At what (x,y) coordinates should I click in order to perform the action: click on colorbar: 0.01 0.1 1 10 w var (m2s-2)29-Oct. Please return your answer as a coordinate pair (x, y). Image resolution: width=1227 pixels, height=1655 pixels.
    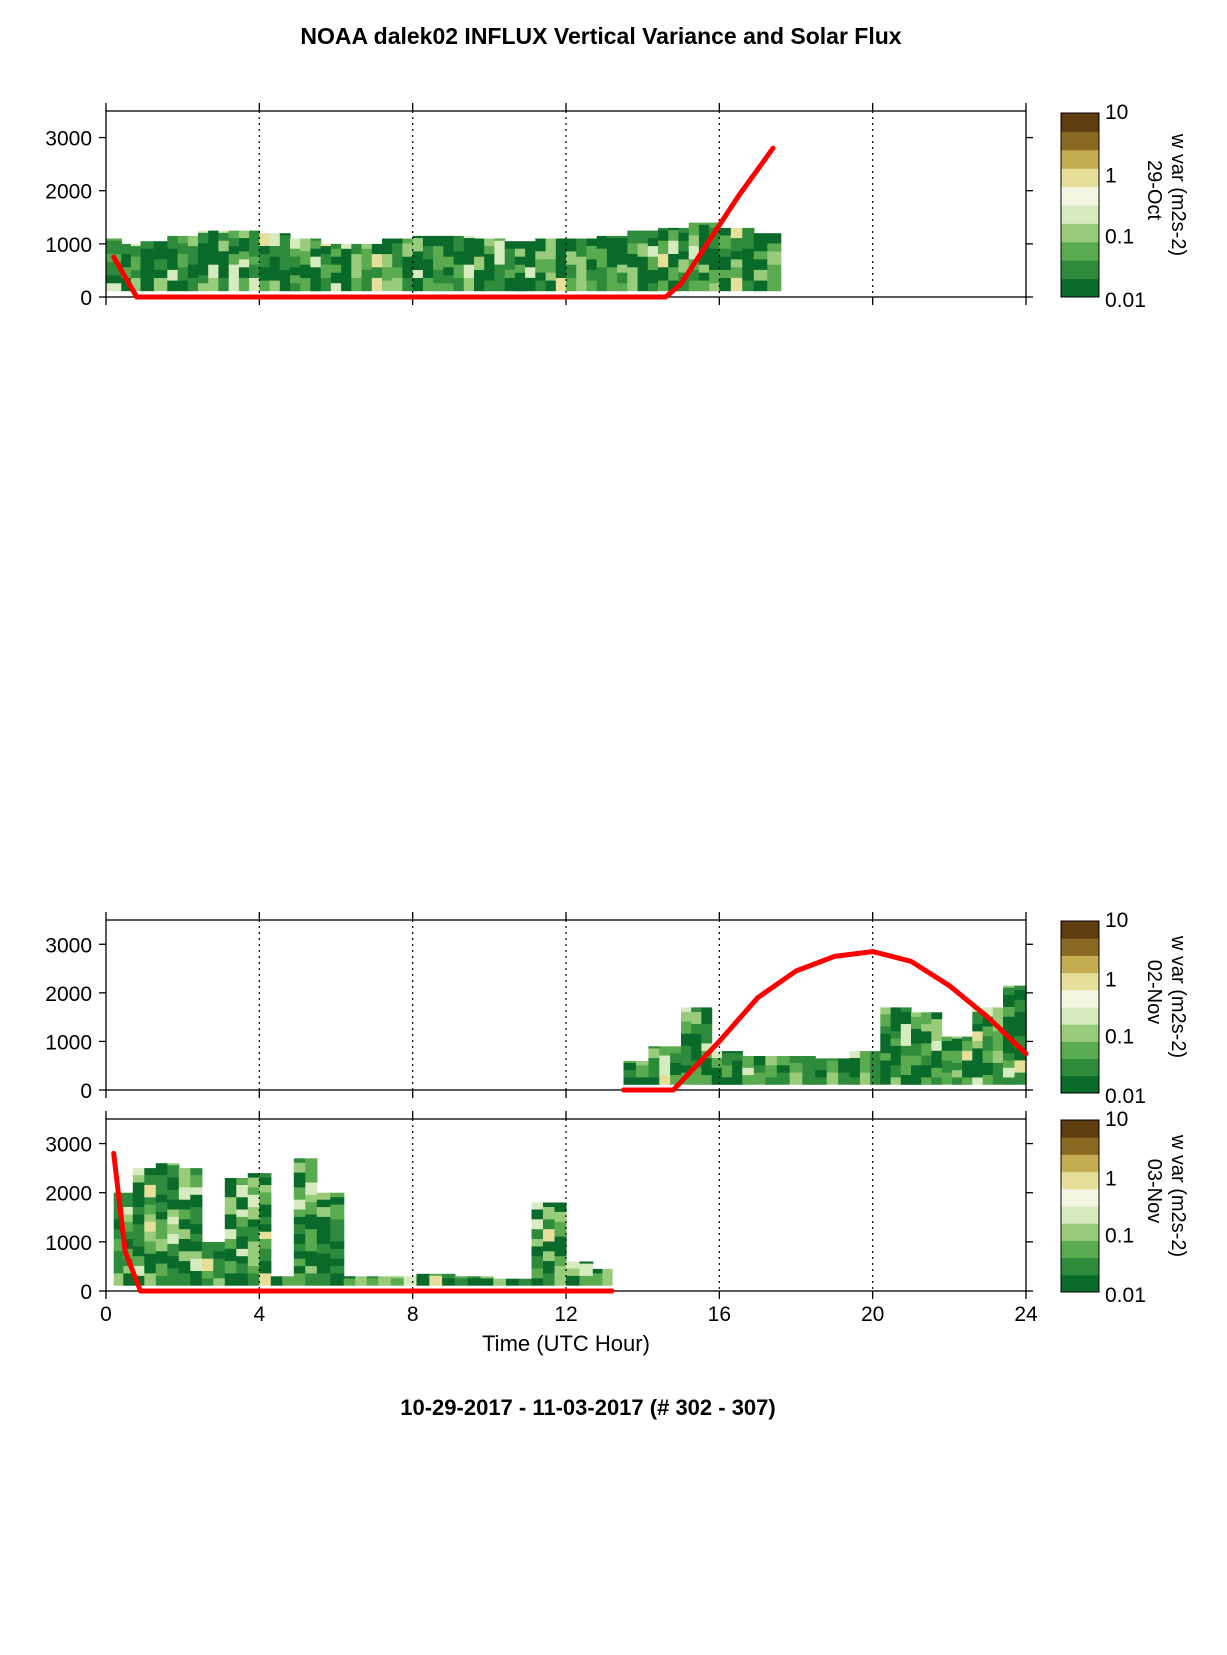
    Looking at the image, I should click on (1124, 206).